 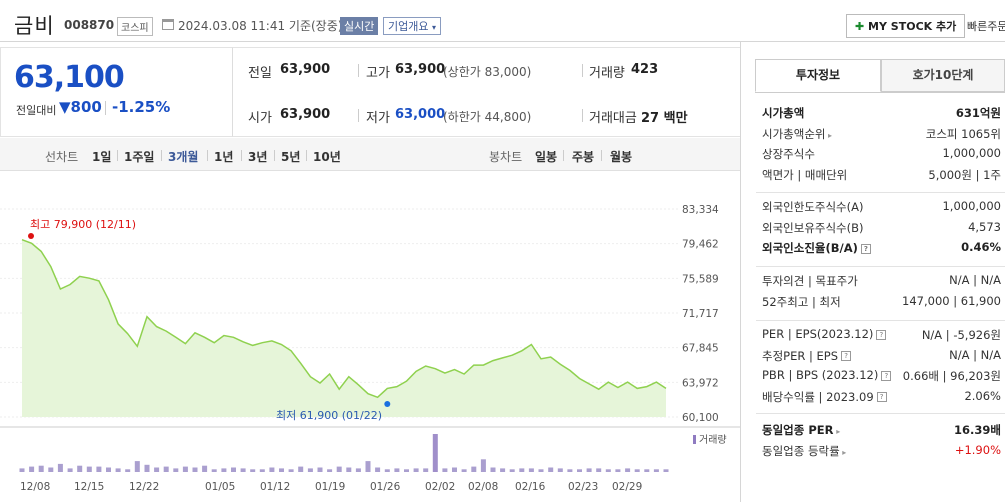 What do you see at coordinates (89, 25) in the screenshot?
I see `stock-code: 008870` at bounding box center [89, 25].